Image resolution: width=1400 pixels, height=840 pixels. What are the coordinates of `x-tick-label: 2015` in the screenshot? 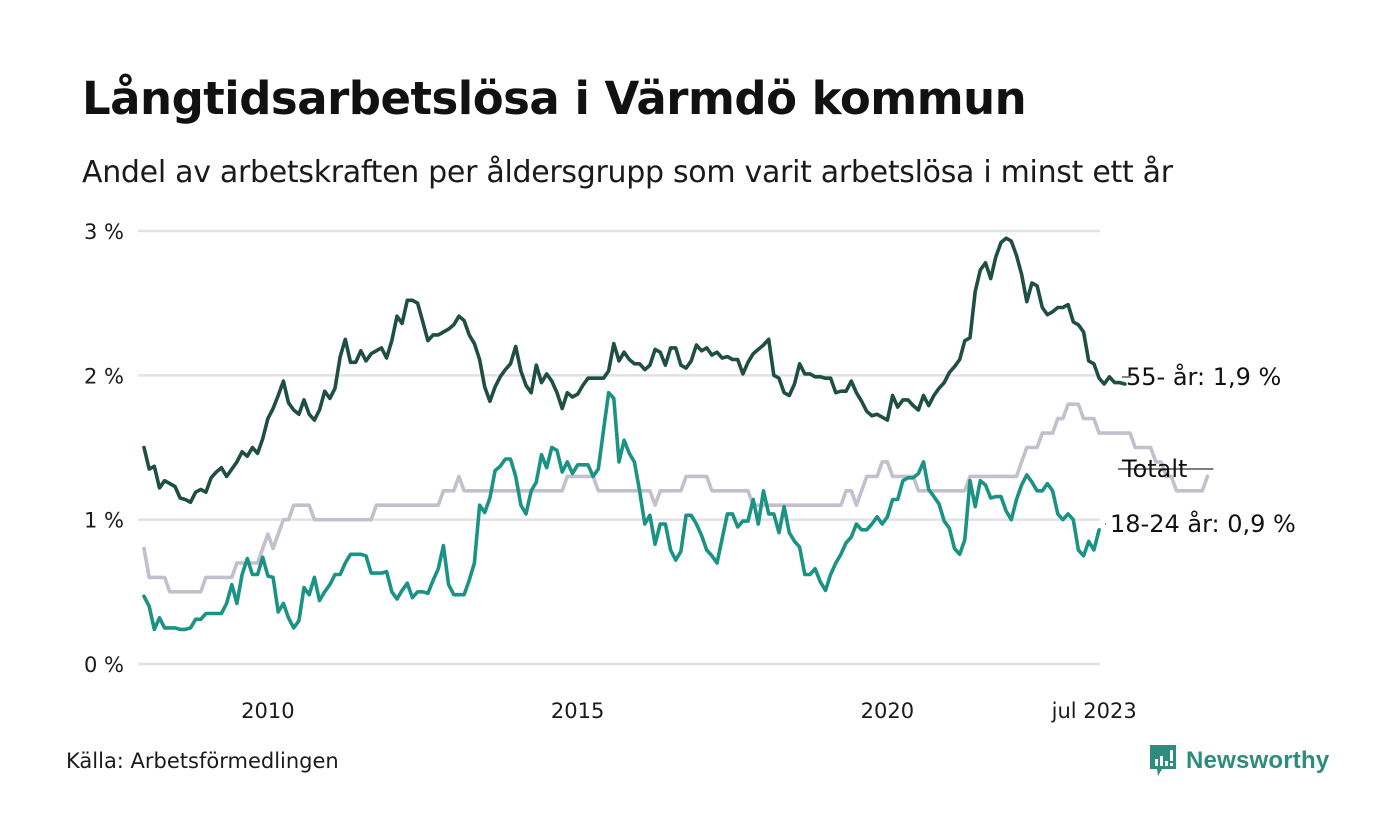 It's located at (577, 711).